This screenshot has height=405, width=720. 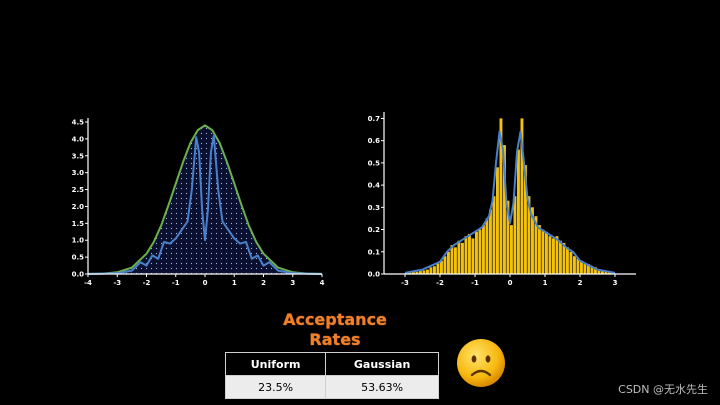 What do you see at coordinates (78, 224) in the screenshot?
I see `y-tick-label: 1.5` at bounding box center [78, 224].